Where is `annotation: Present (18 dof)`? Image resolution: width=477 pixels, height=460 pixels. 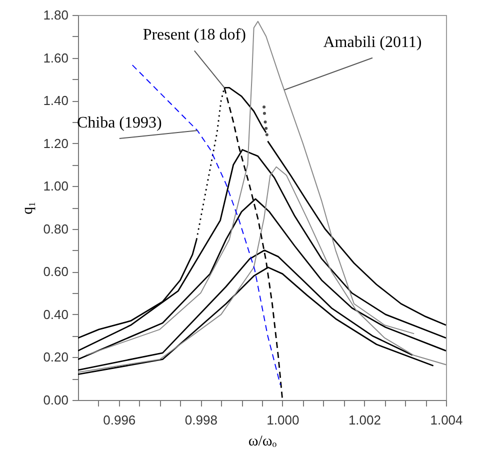 annotation: Present (18 dof) is located at coordinates (194, 35).